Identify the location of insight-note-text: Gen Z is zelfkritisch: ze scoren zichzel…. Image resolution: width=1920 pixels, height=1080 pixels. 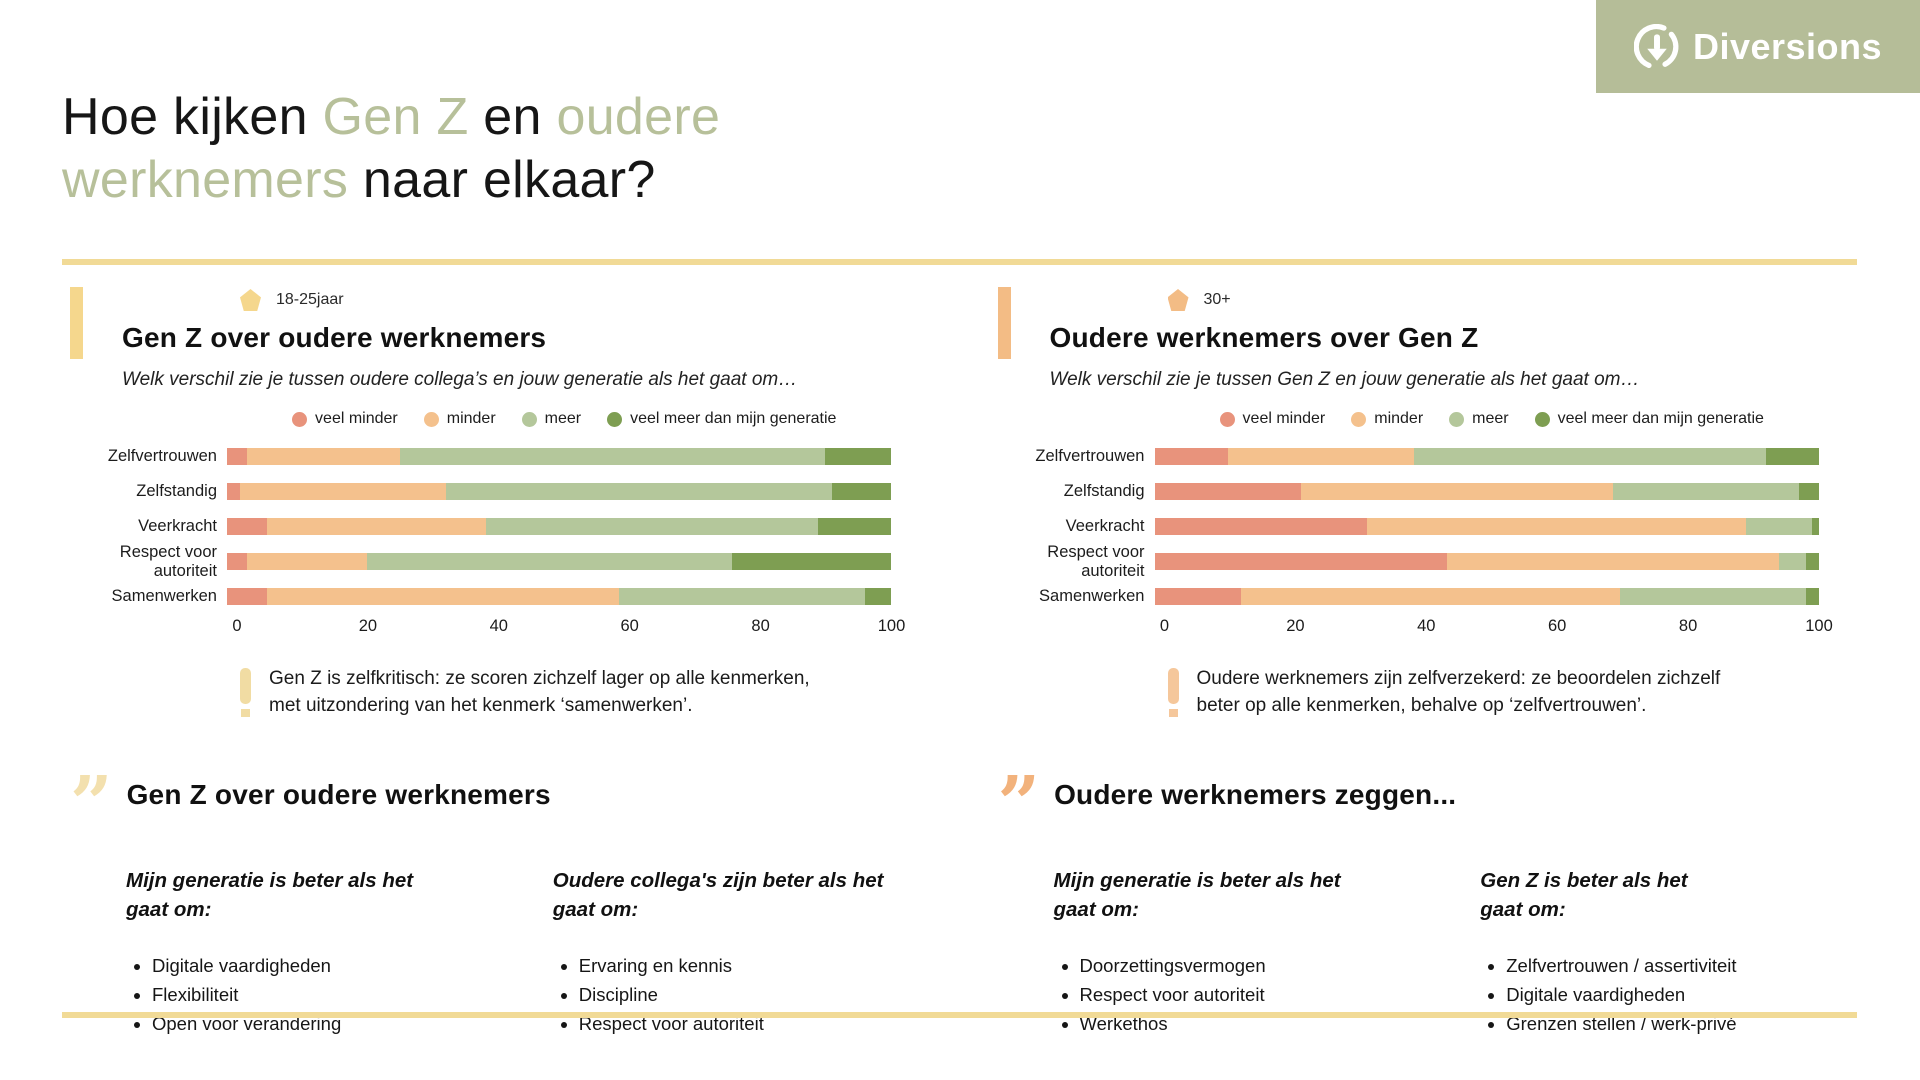
(539, 692).